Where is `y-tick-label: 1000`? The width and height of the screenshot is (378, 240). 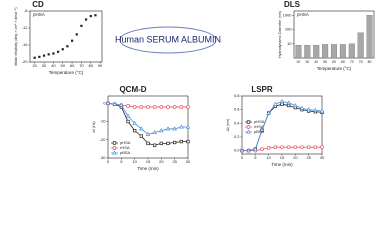
y-tick-label: 1000 is located at coordinates (288, 14).